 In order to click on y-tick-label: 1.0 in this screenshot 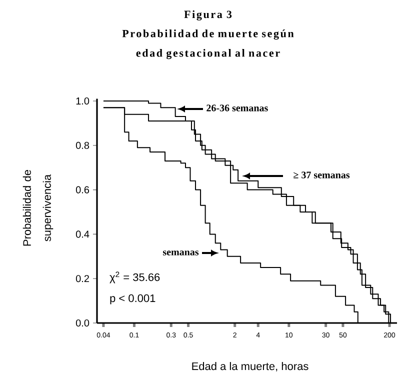, I will do `click(83, 101)`.